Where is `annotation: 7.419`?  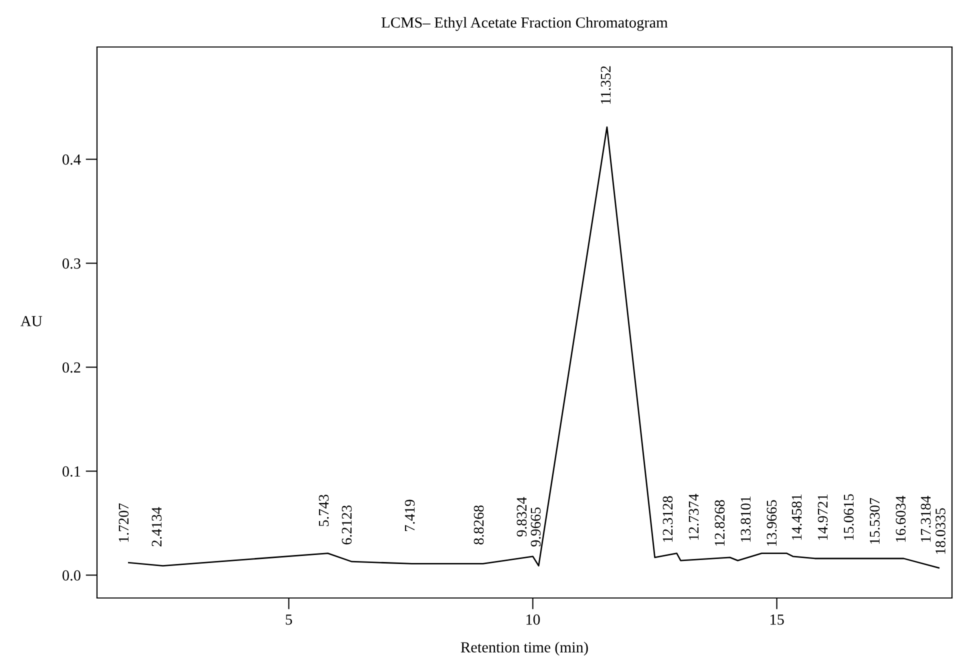
annotation: 7.419 is located at coordinates (409, 516).